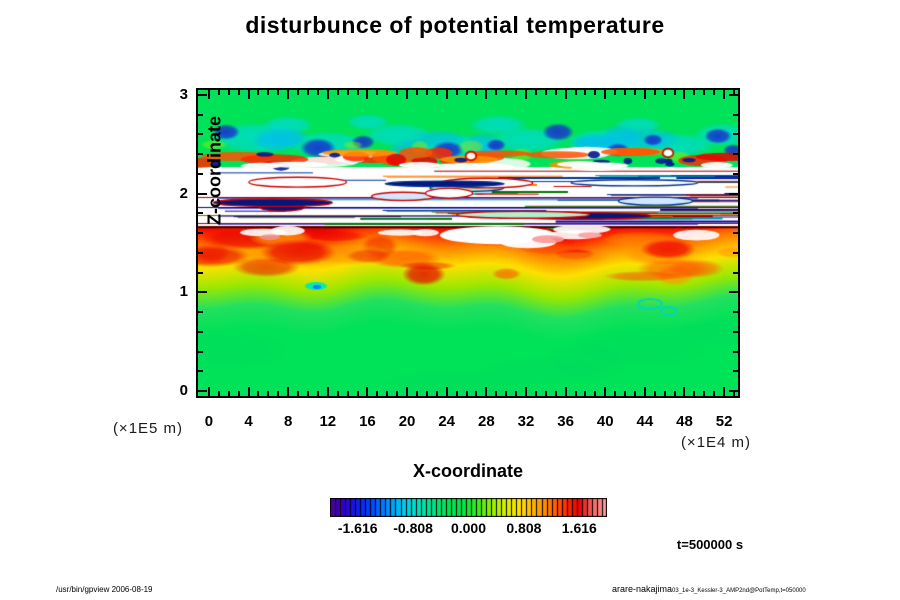 Image resolution: width=900 pixels, height=600 pixels. What do you see at coordinates (642, 589) in the screenshot?
I see `footer-run-id-main: arare-nakajima` at bounding box center [642, 589].